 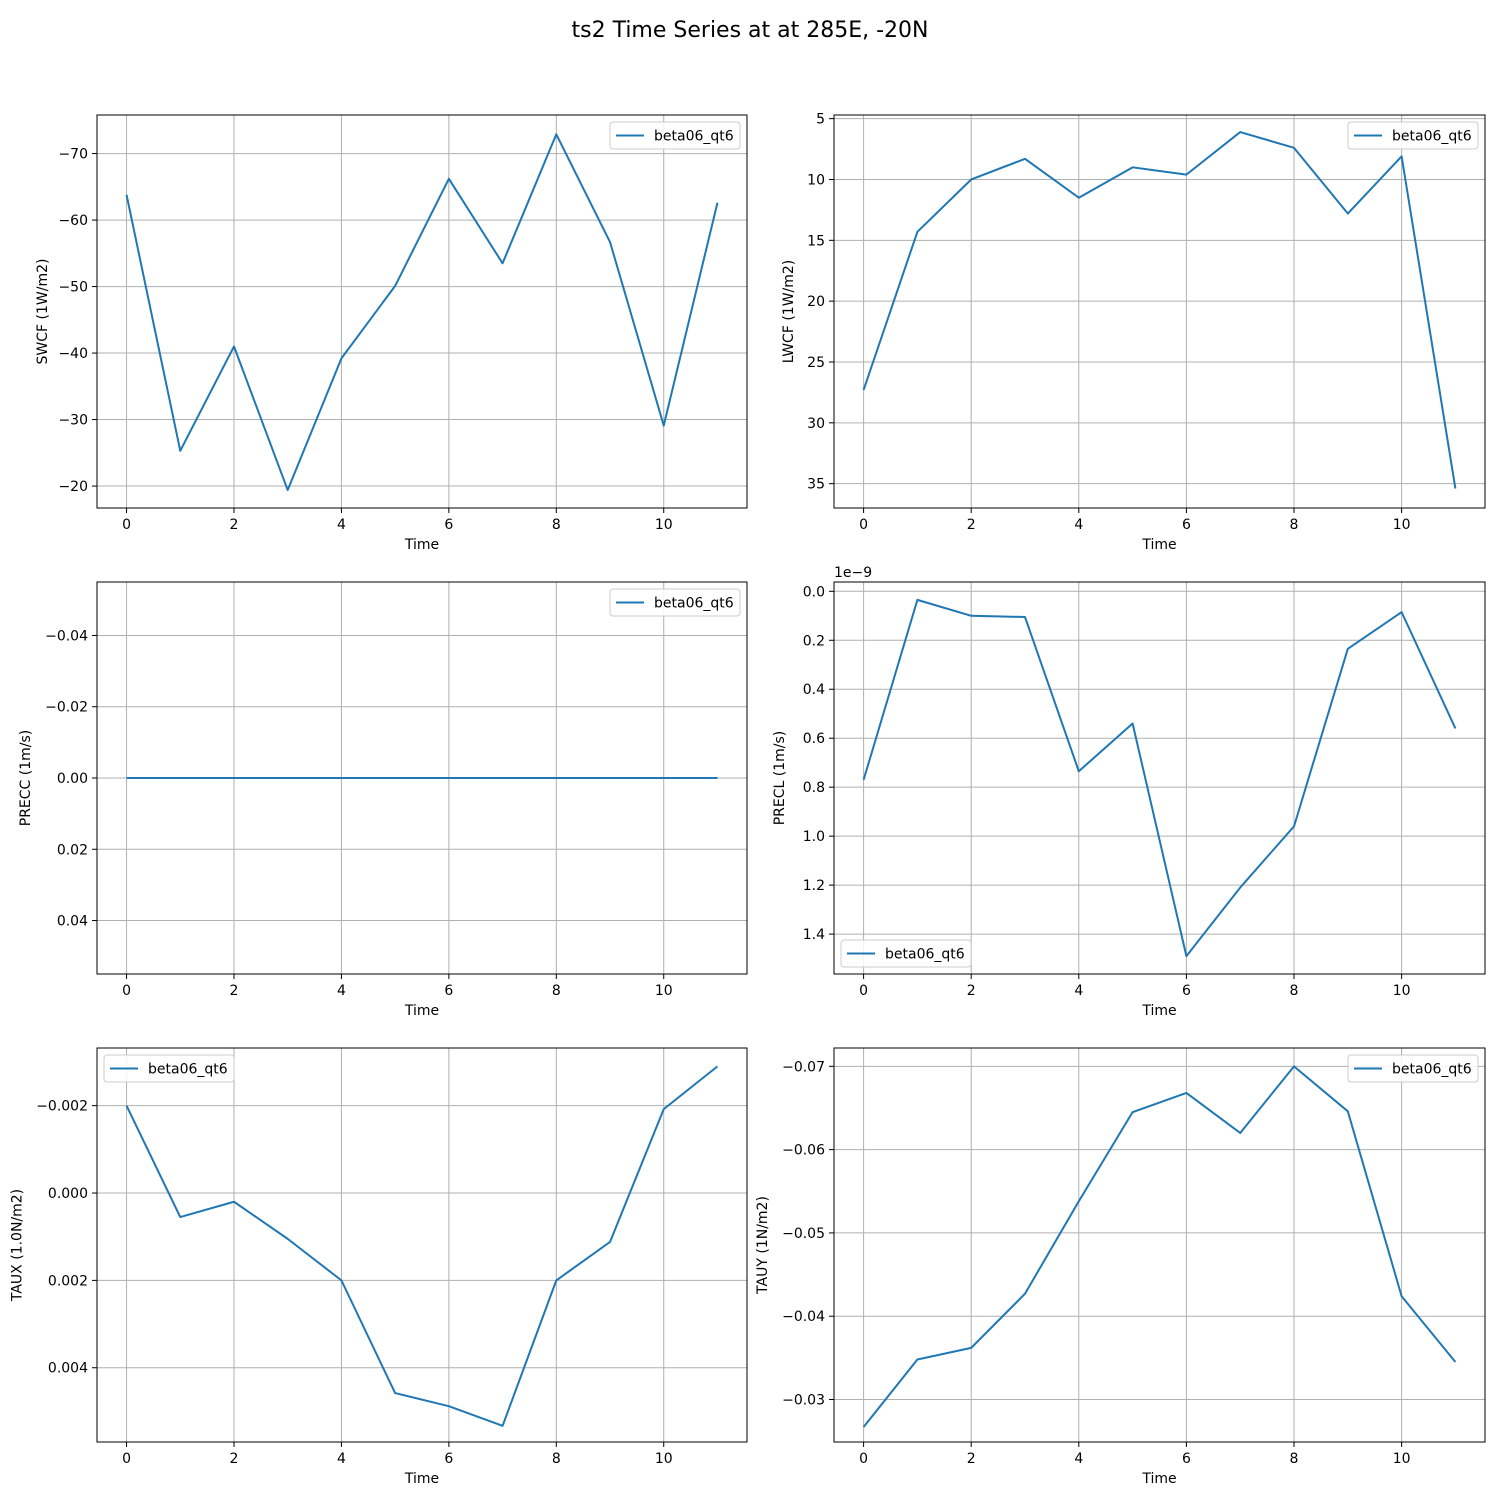 What do you see at coordinates (814, 641) in the screenshot?
I see `y-tick-label: 0.2` at bounding box center [814, 641].